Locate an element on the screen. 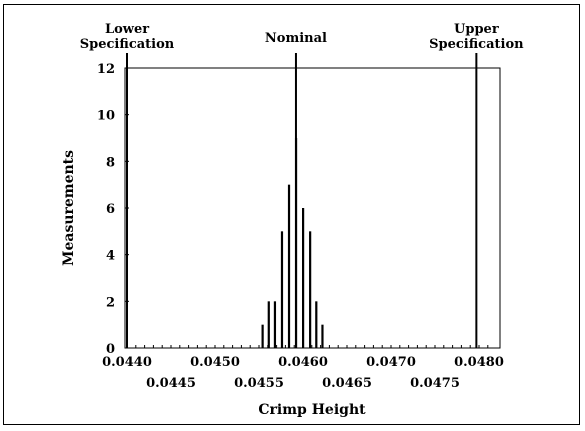  y-tick-label: 10 is located at coordinates (106, 116).